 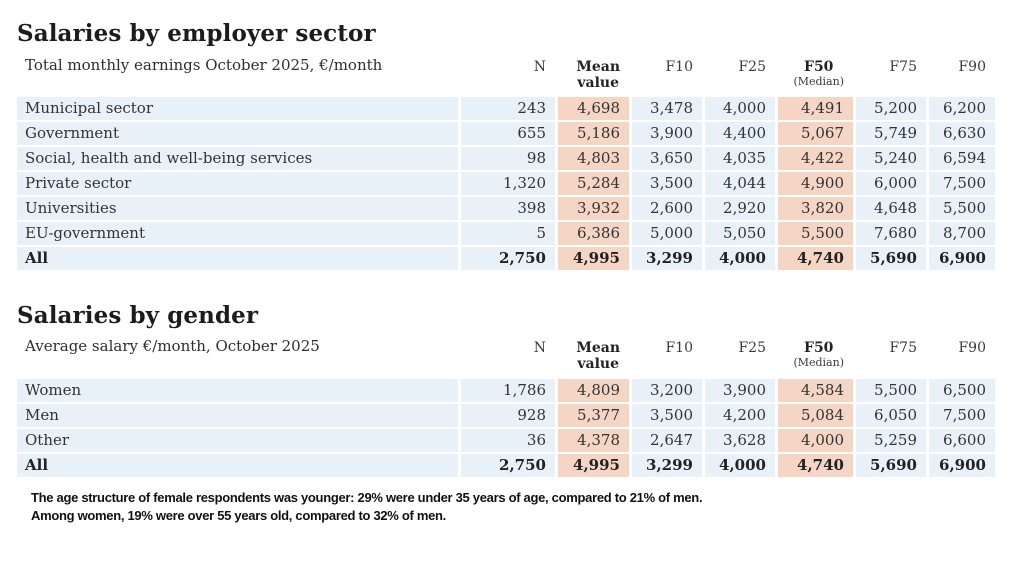 I want to click on cell-f75: 4,648, so click(x=891, y=208).